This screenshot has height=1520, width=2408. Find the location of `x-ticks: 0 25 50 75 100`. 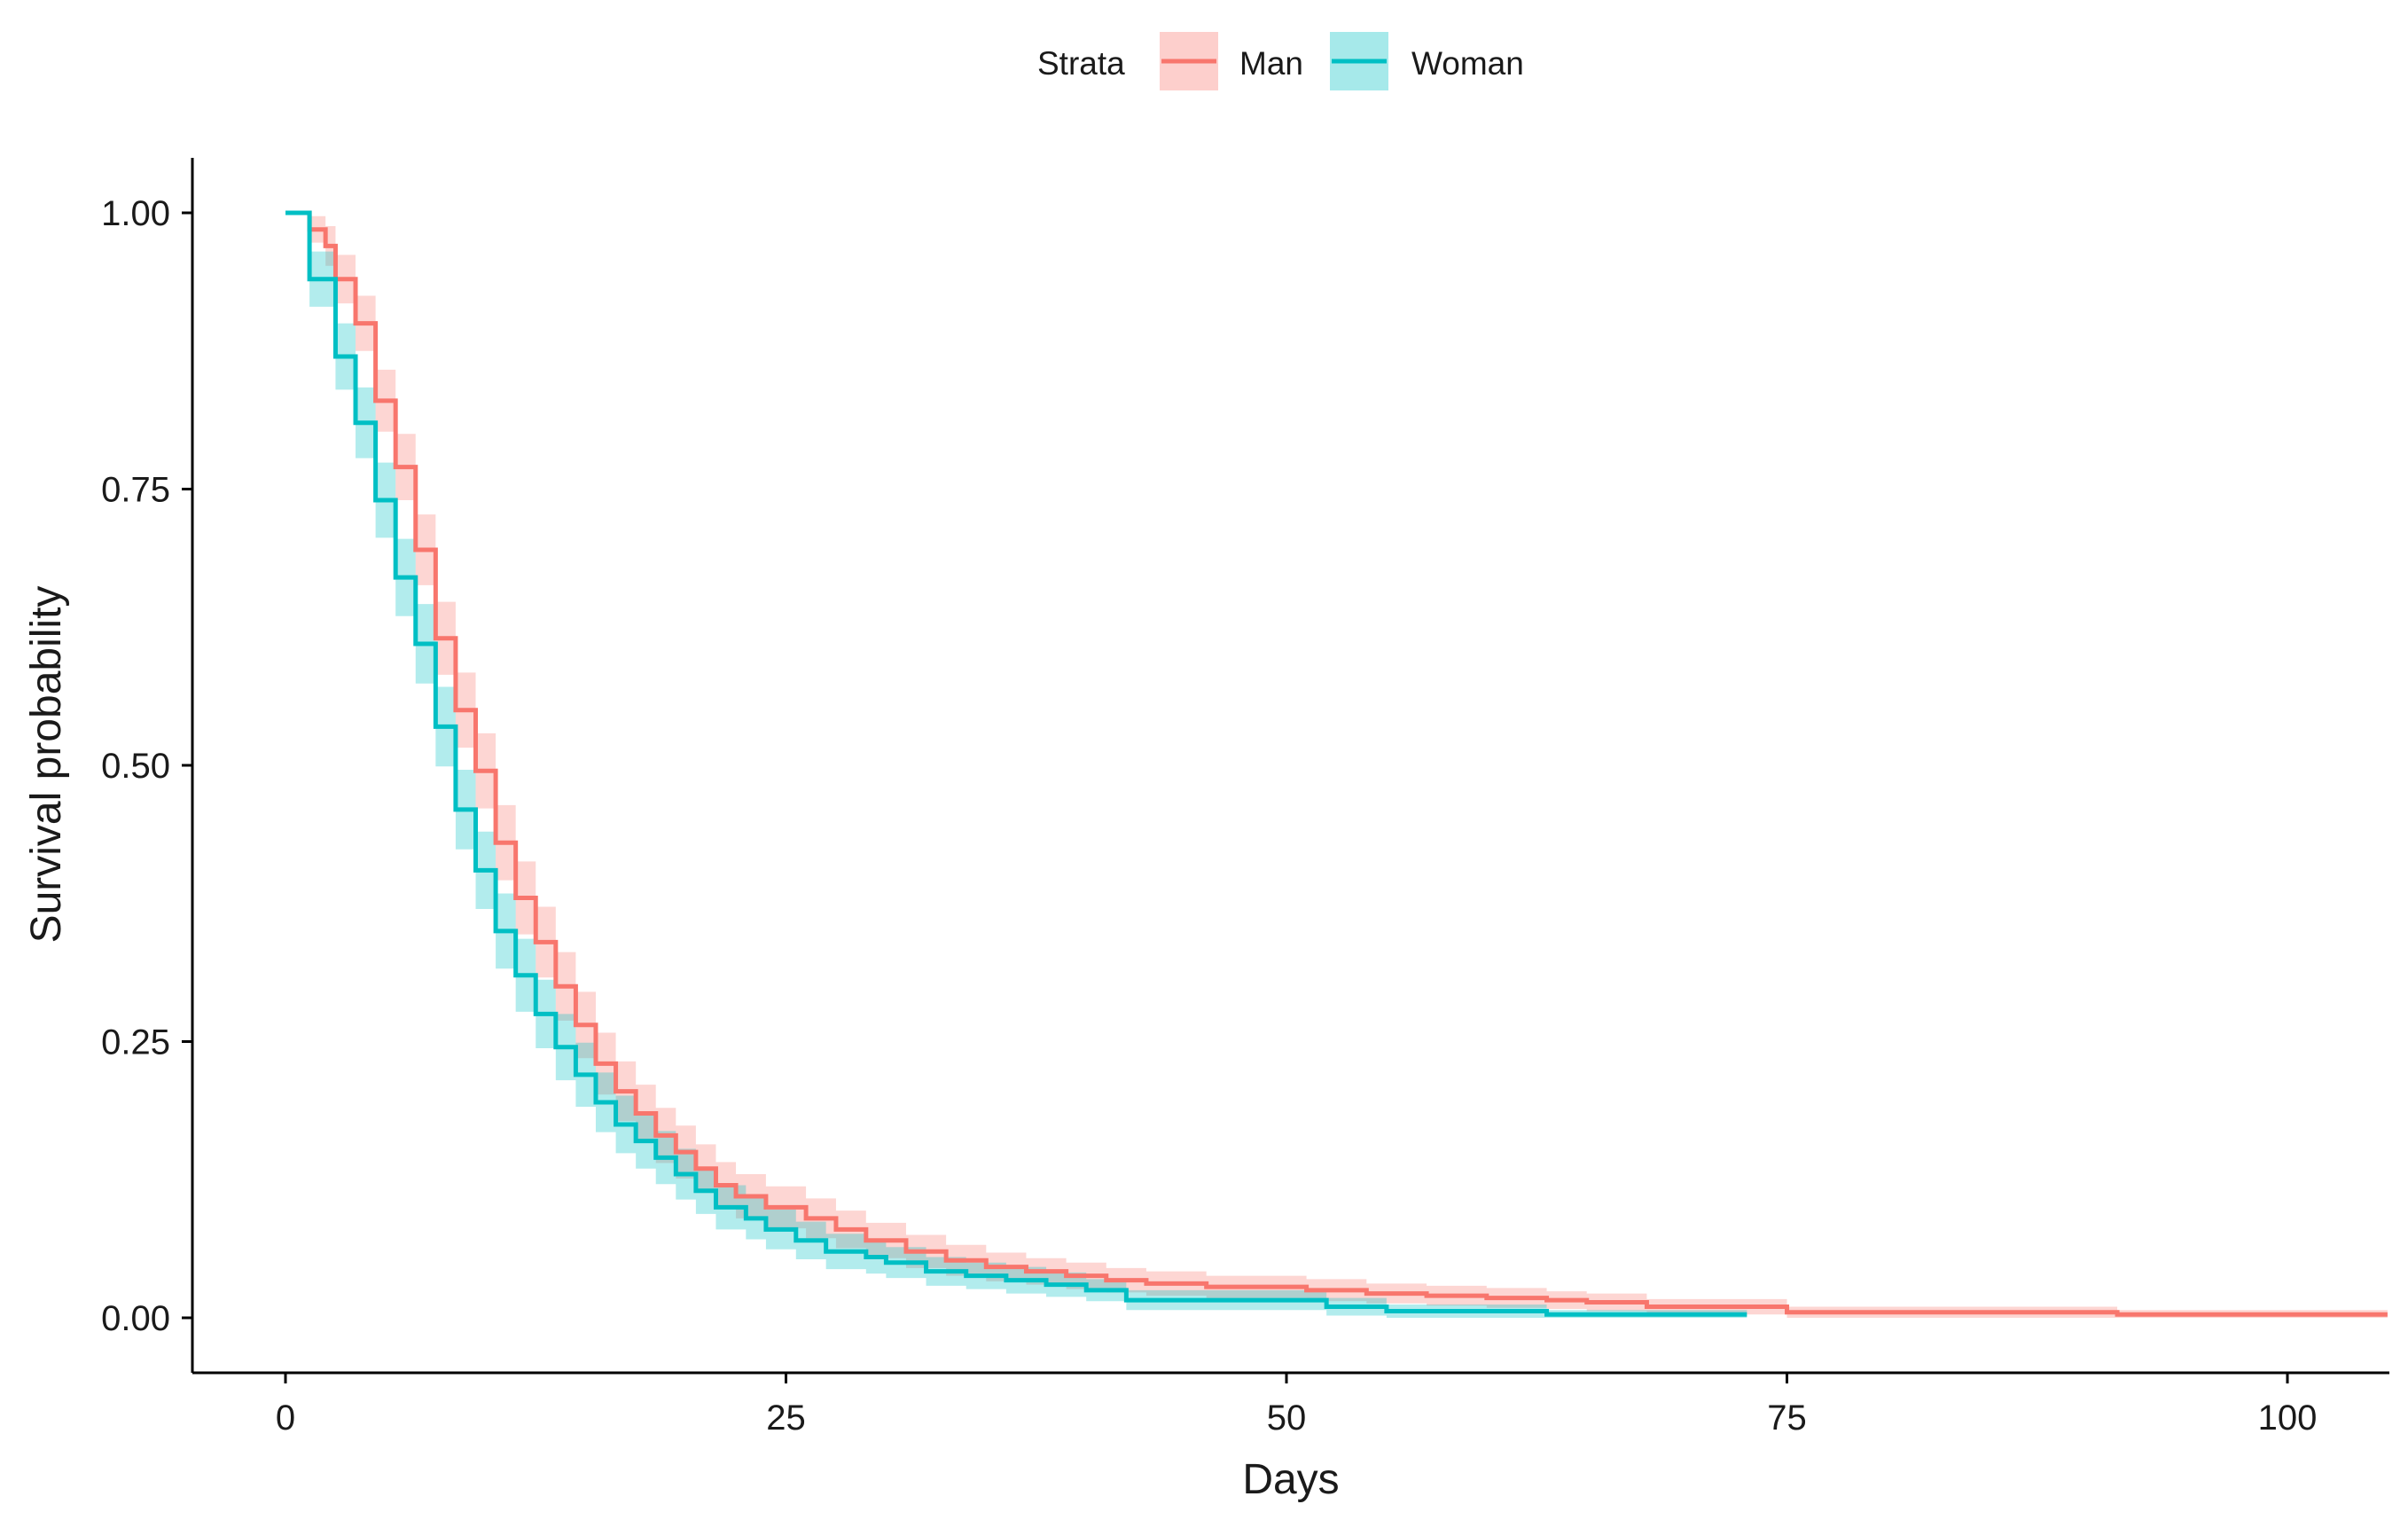

x-ticks: 0 25 50 75 100 is located at coordinates (1297, 1405).